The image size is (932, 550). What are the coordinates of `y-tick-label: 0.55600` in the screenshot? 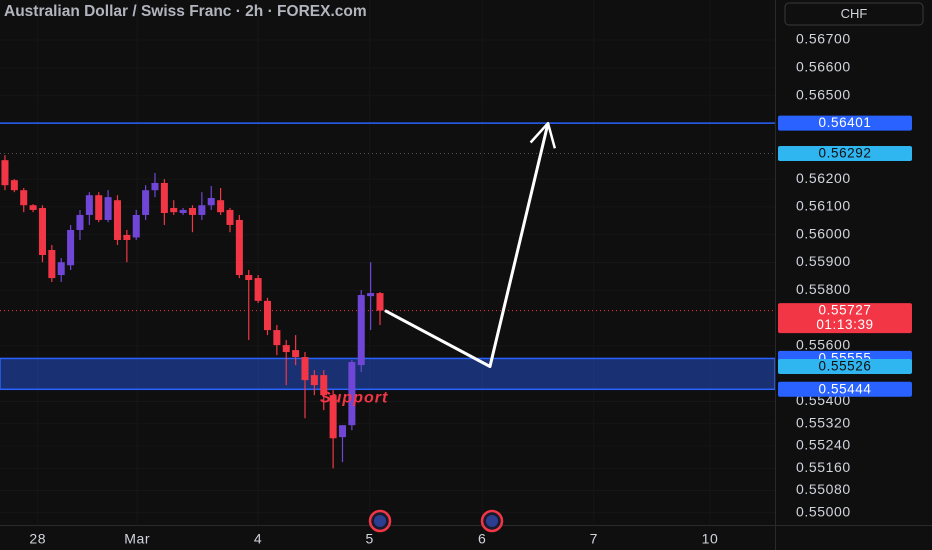 It's located at (823, 345).